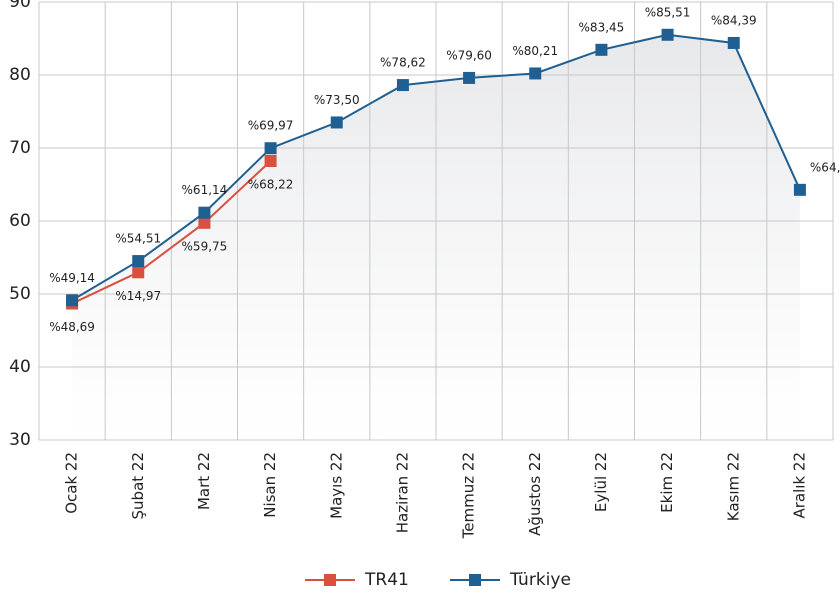 The width and height of the screenshot is (840, 598). Describe the element at coordinates (734, 20) in the screenshot. I see `value-label: %84,39` at that location.